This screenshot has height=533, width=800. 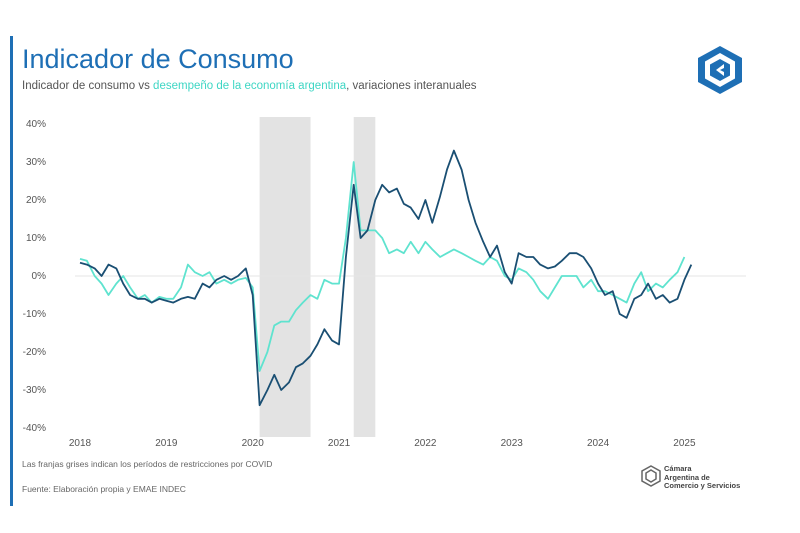 I want to click on source-note: Fuente: Elaboración propia y EMAE INDEC, so click(x=104, y=489).